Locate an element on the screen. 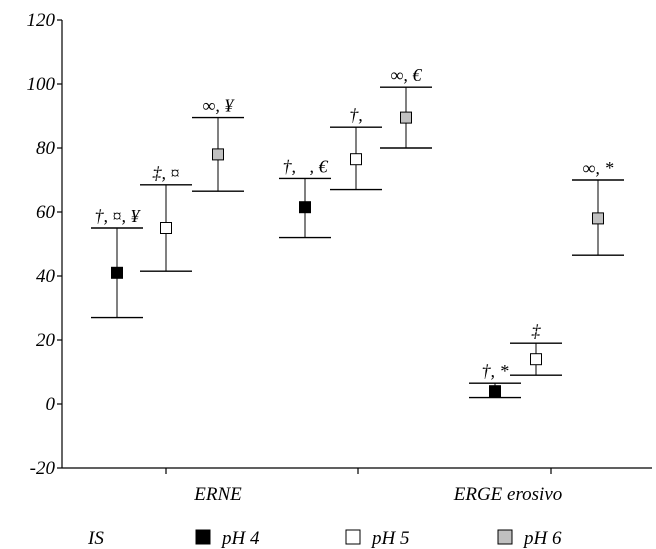  significance-annotation: †, is located at coordinates (356, 115).